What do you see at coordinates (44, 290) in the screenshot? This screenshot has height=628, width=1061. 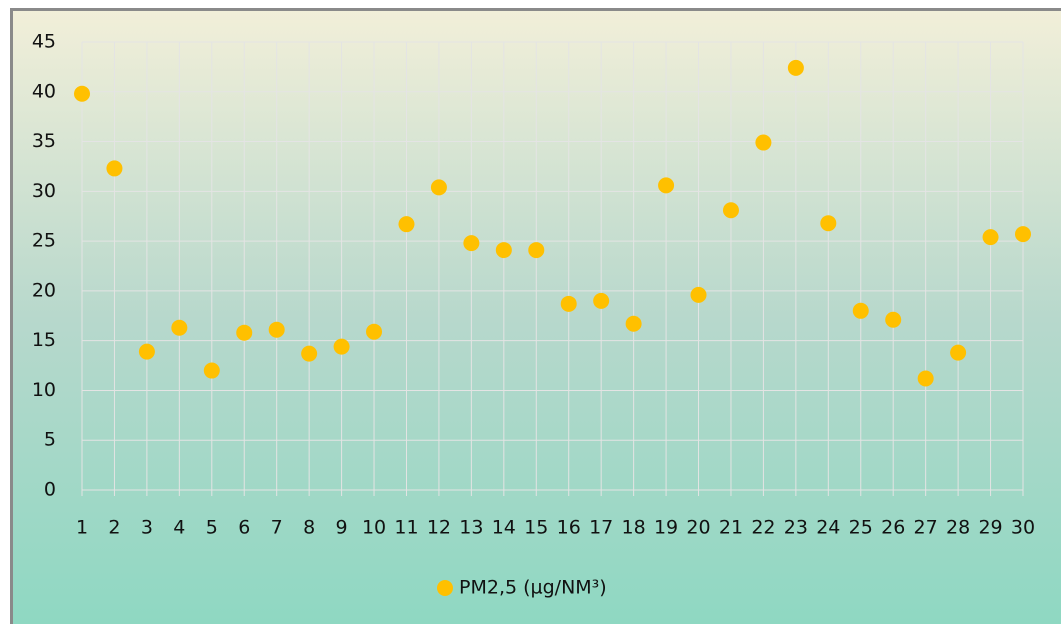 I see `y-tick-label: 20` at bounding box center [44, 290].